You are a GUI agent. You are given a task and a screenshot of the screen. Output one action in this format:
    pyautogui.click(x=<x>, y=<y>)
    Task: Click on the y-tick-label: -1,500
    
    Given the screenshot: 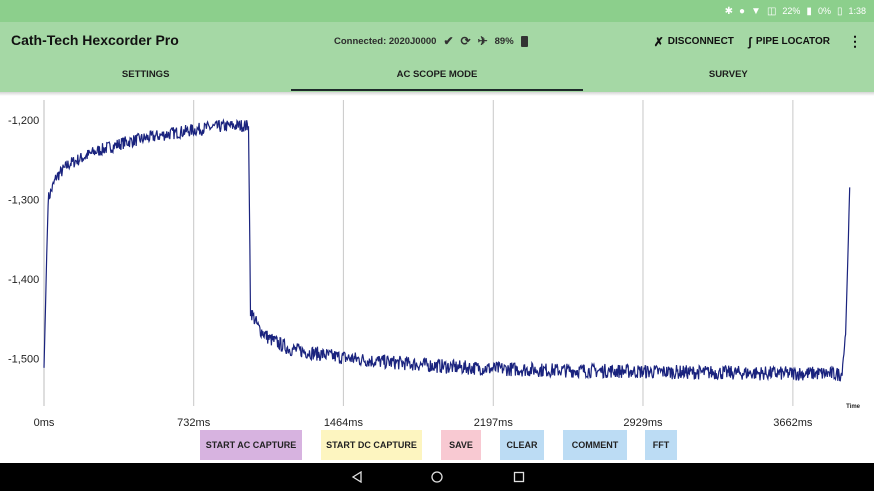 What is the action you would take?
    pyautogui.click(x=23, y=359)
    